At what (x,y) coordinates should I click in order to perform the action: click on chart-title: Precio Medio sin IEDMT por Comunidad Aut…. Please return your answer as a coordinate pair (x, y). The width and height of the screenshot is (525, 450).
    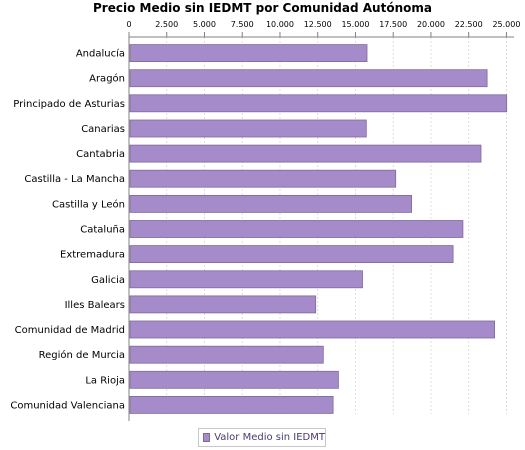
    Looking at the image, I should click on (262, 8).